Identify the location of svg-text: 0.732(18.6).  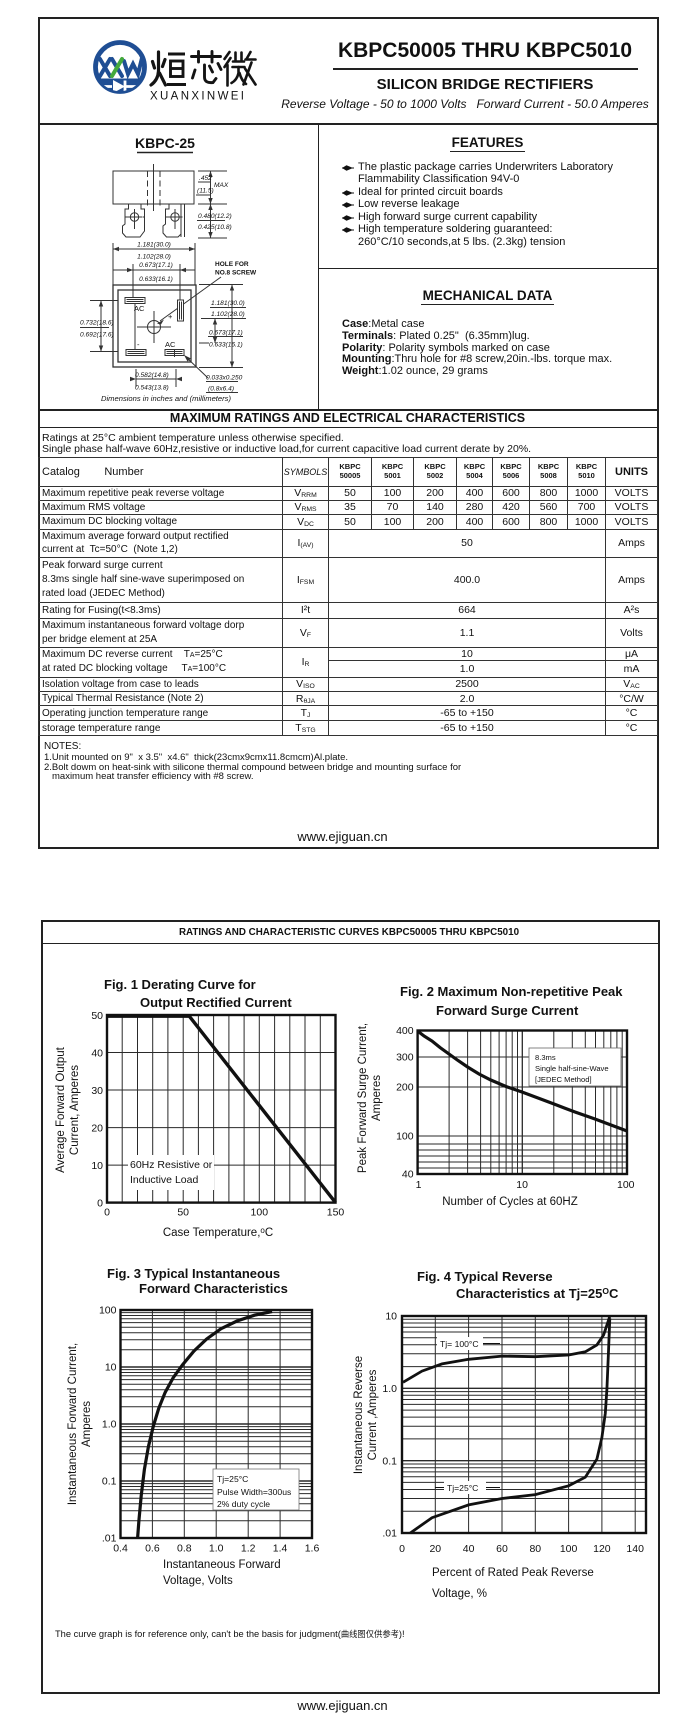
(97, 323).